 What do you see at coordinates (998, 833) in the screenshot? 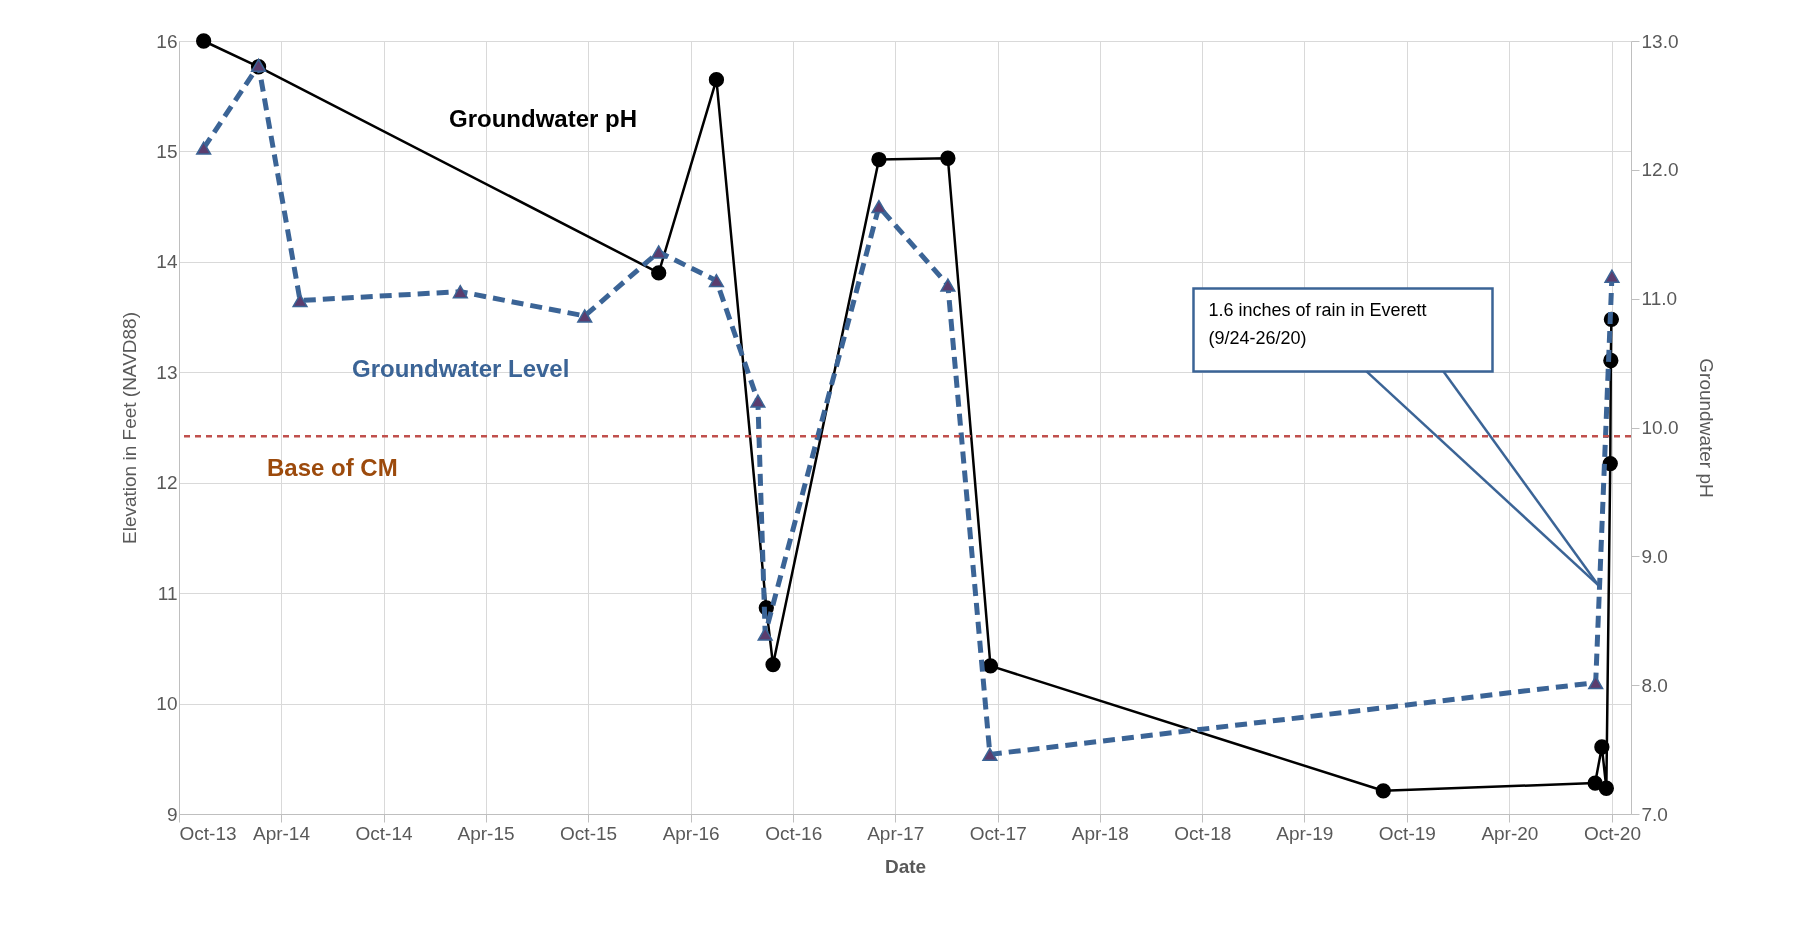
I see `x-tick-label: Oct-17` at bounding box center [998, 833].